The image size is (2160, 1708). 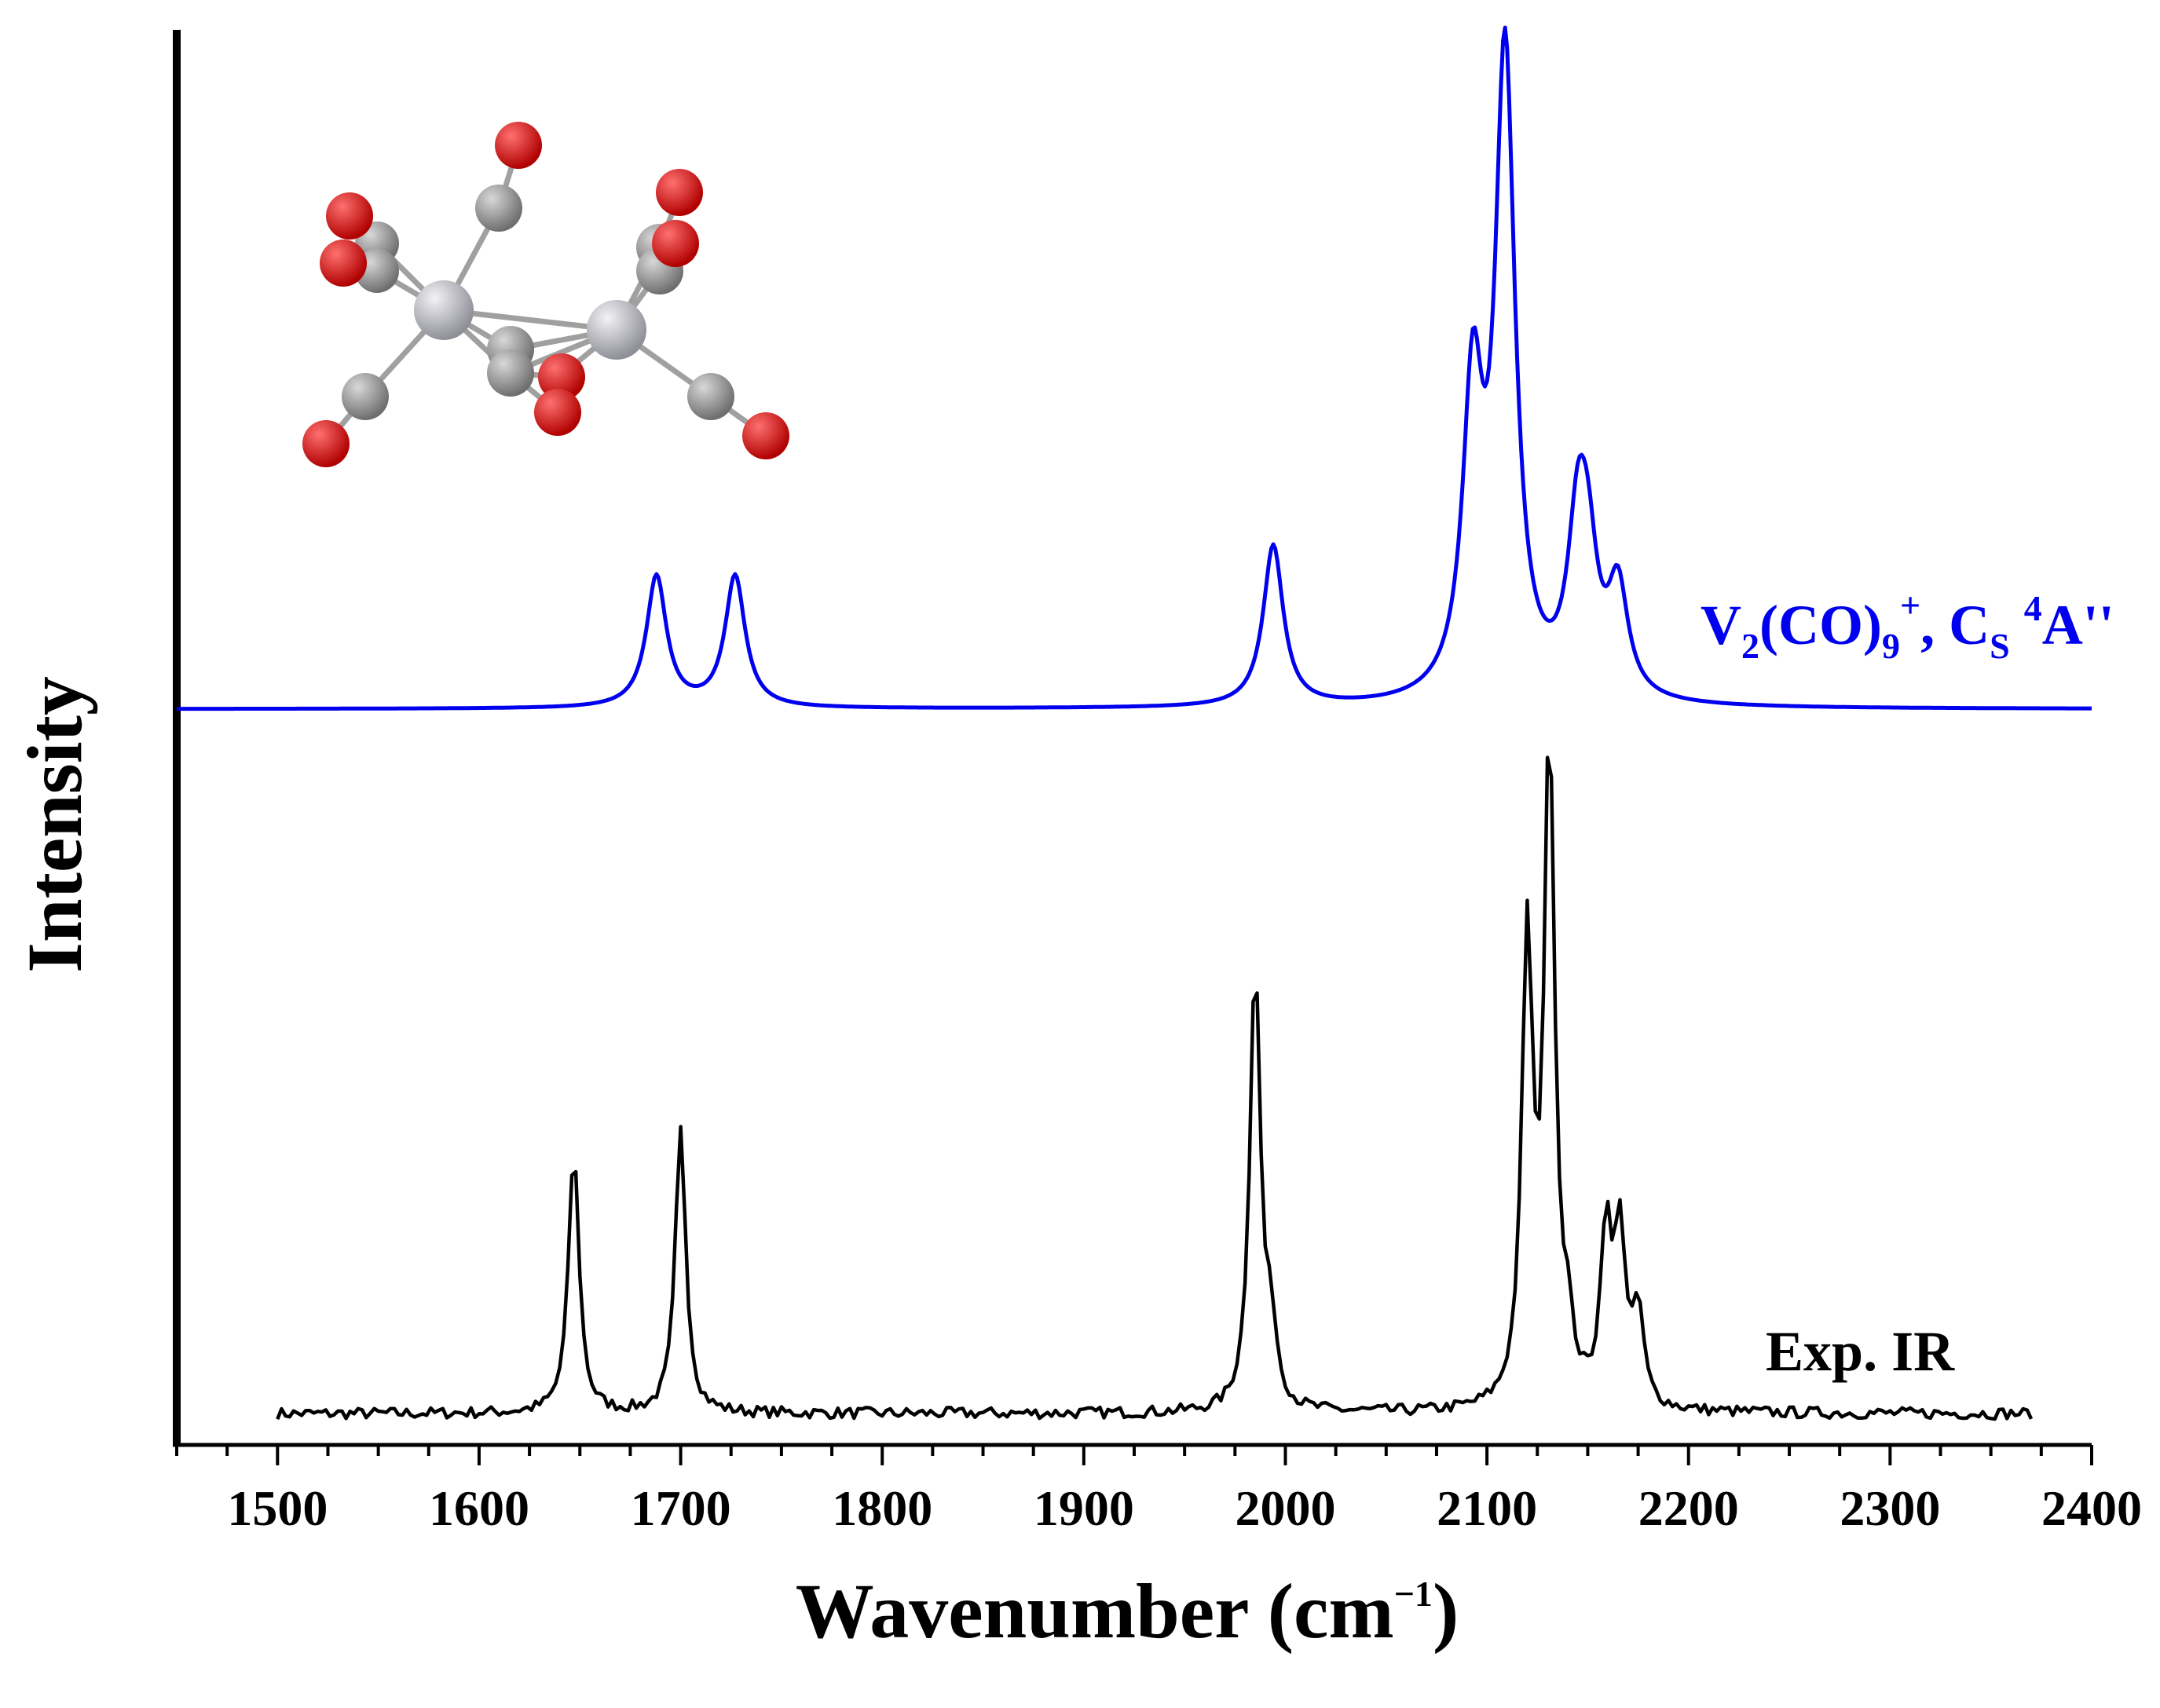 I want to click on molecule-inset, so click(x=545, y=295).